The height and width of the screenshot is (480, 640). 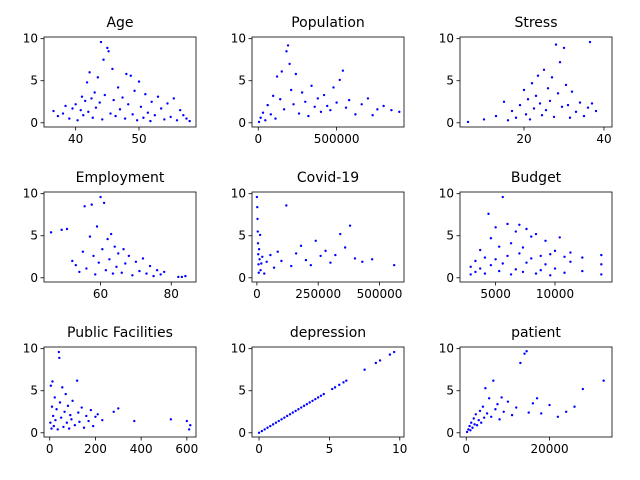 I want to click on subplot-budget: Budget 5000 10000 0 5 10, so click(x=526, y=235).